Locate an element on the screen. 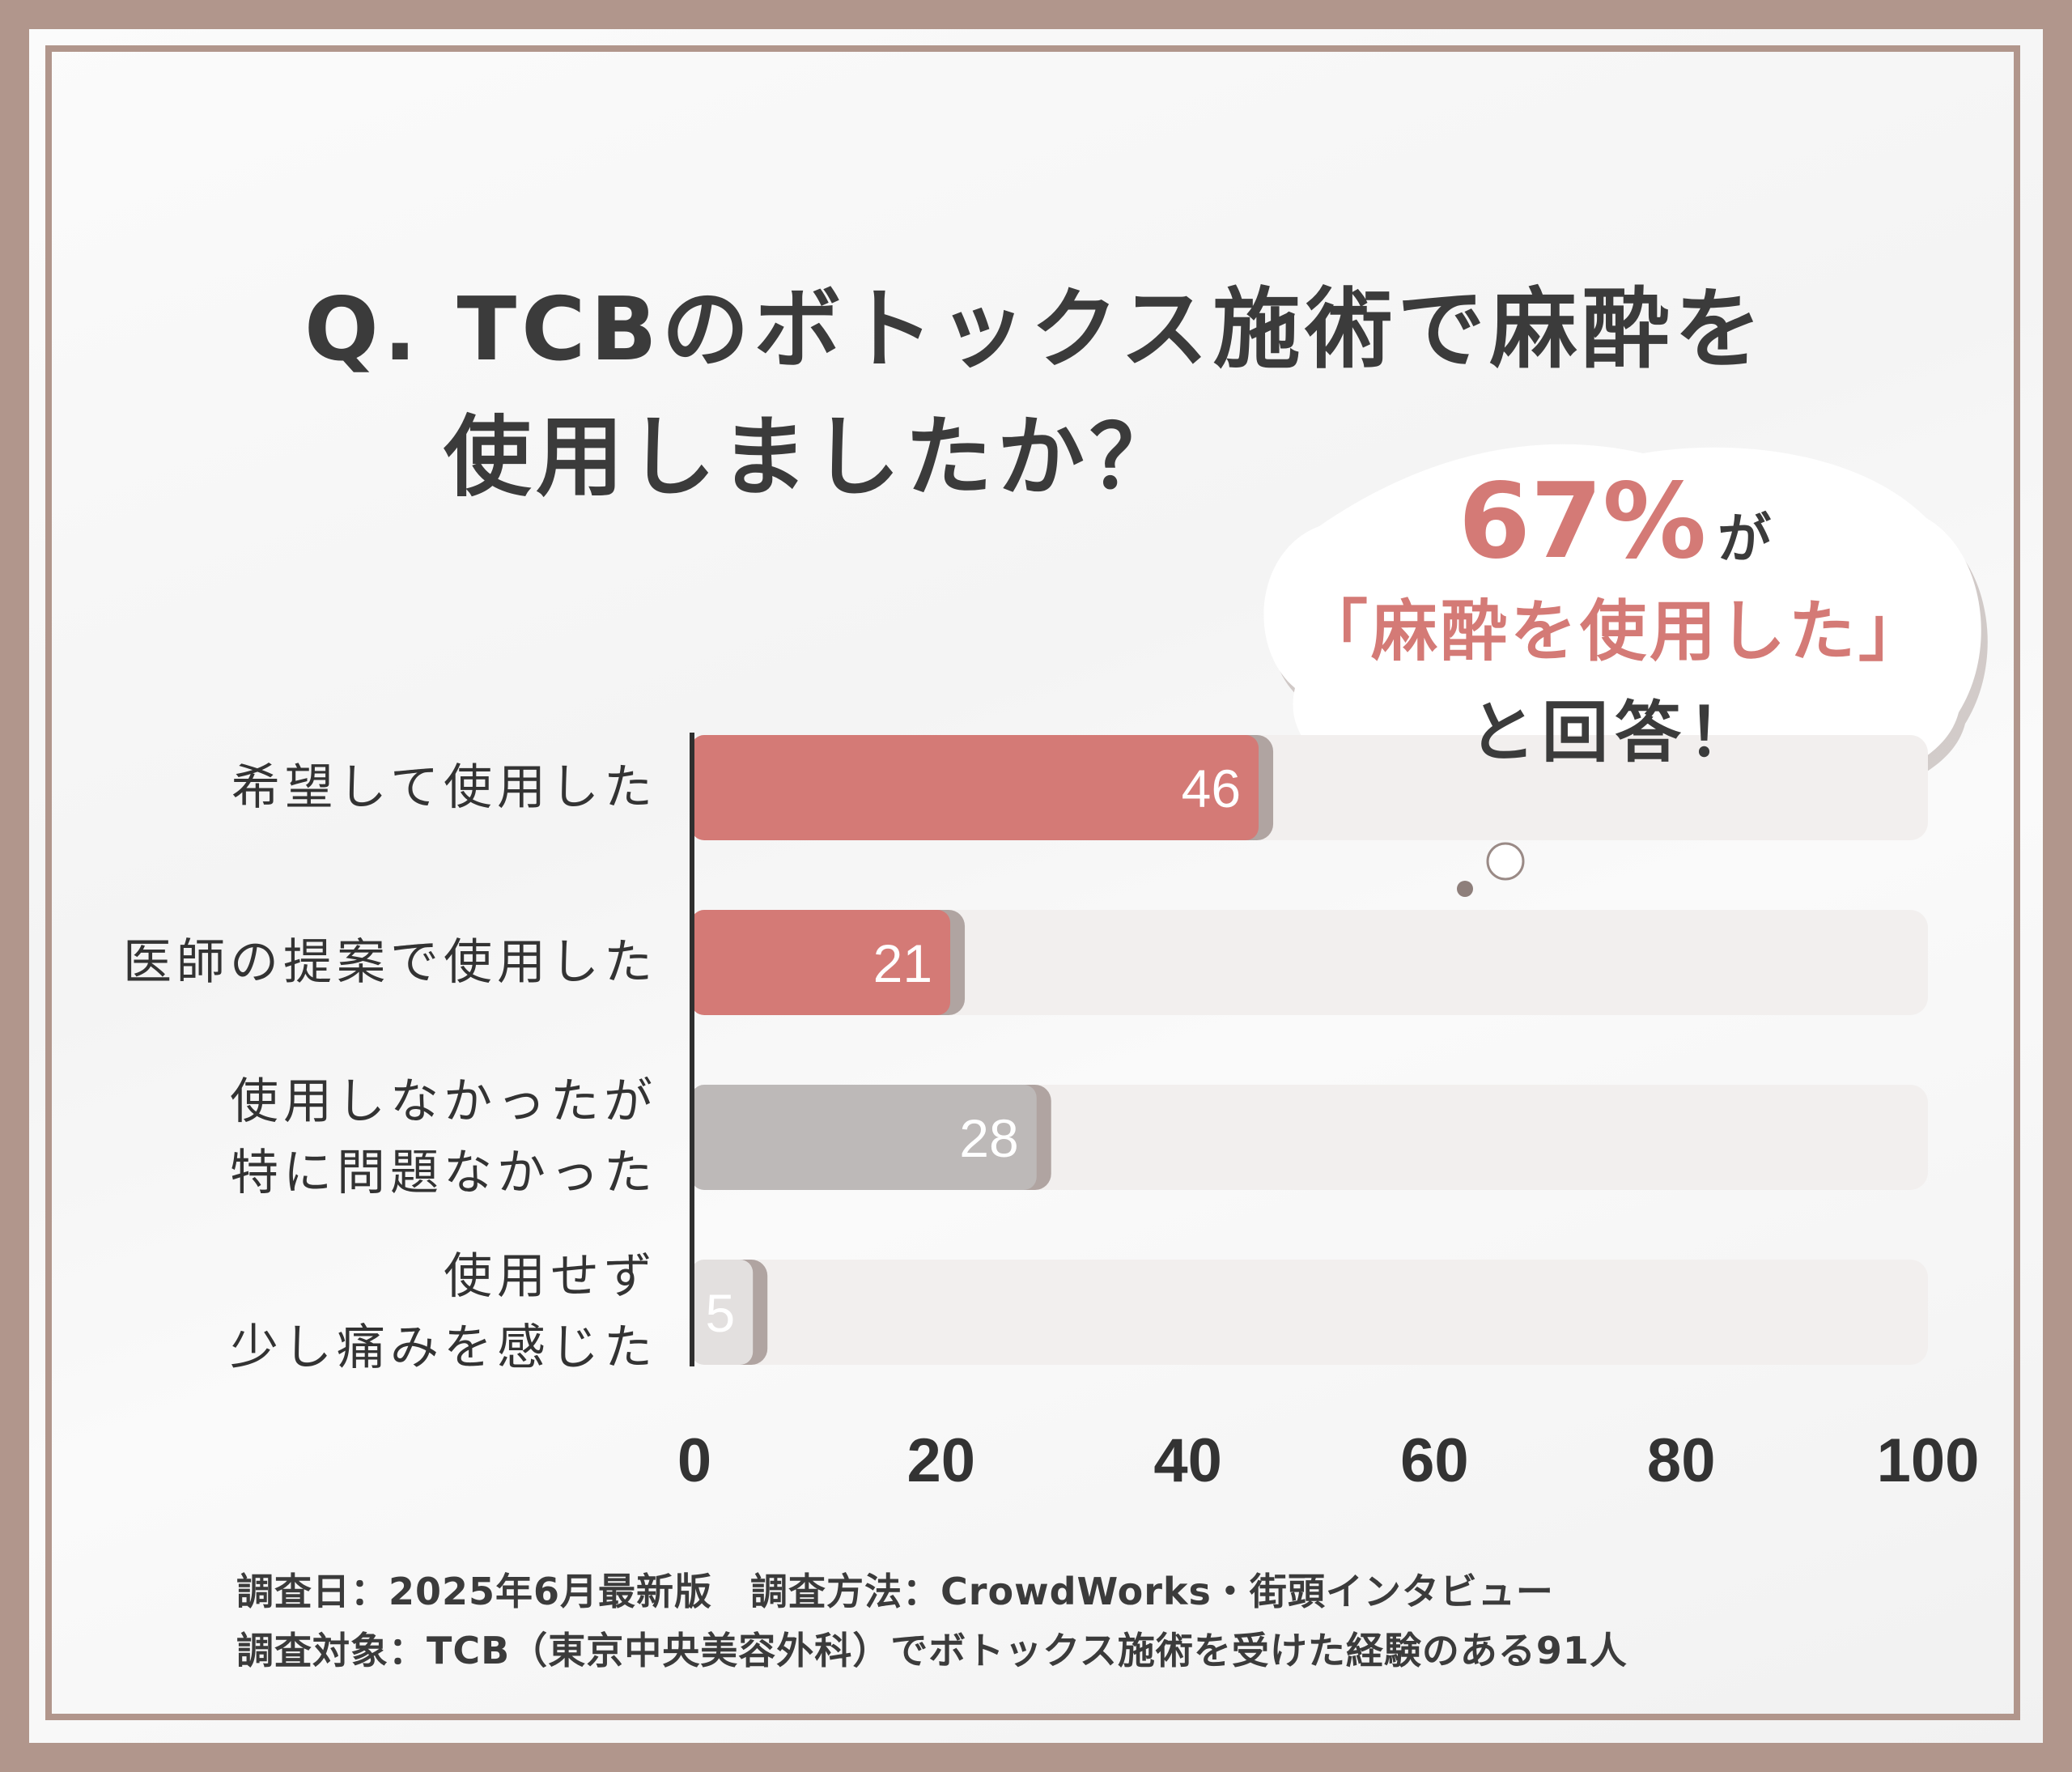 This screenshot has width=2072, height=1772. x-tick-label: 40 is located at coordinates (1187, 1461).